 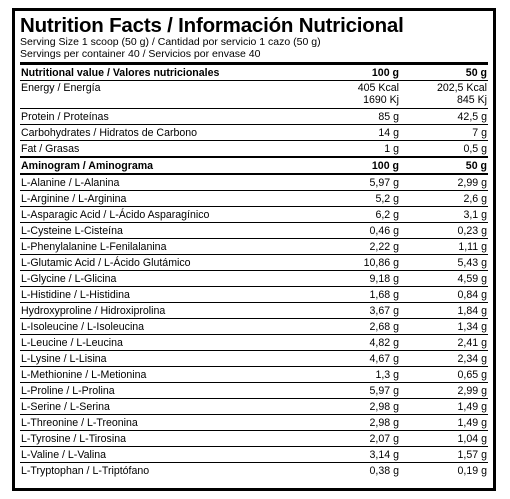 What do you see at coordinates (444, 73) in the screenshot?
I see `nutrition-header-50g: 50 g` at bounding box center [444, 73].